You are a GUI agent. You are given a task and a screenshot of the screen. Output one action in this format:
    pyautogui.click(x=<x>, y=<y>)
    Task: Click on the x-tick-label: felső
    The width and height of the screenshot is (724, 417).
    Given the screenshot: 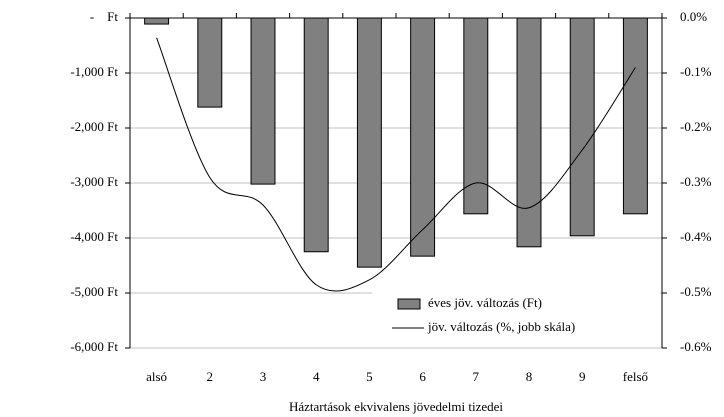 What is the action you would take?
    pyautogui.click(x=635, y=376)
    